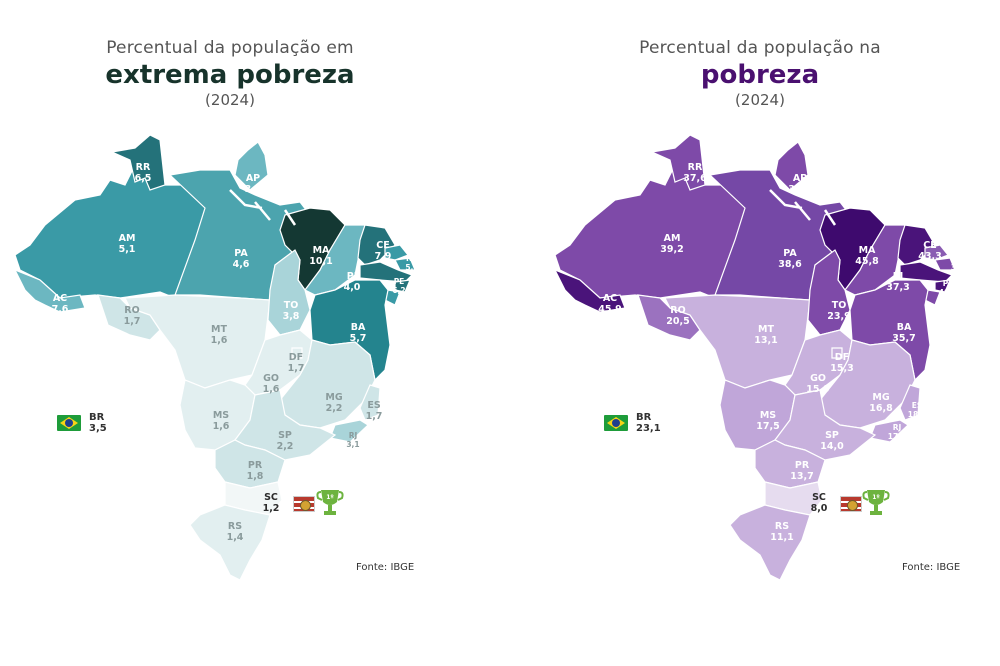  Describe the element at coordinates (383, 251) in the screenshot. I see `label-CE: CE 7,9` at that location.